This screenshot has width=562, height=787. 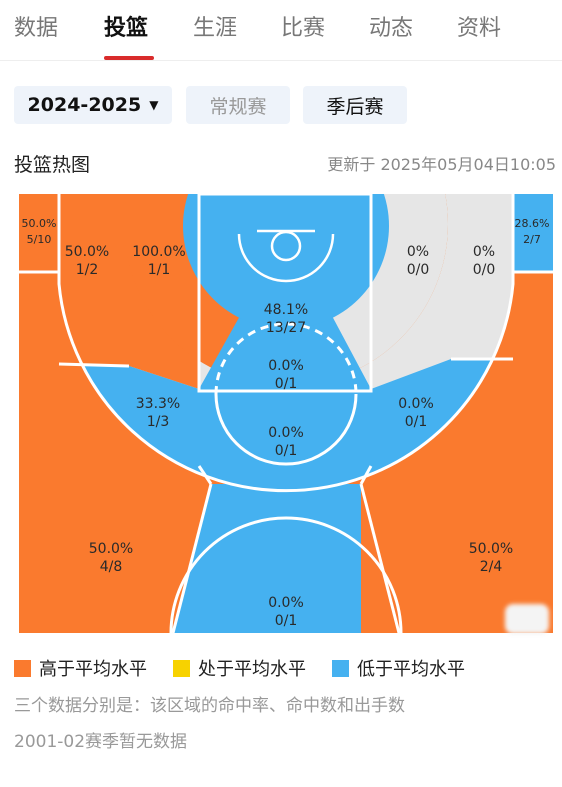 I want to click on caret-down-icon: ▼, so click(x=154, y=105).